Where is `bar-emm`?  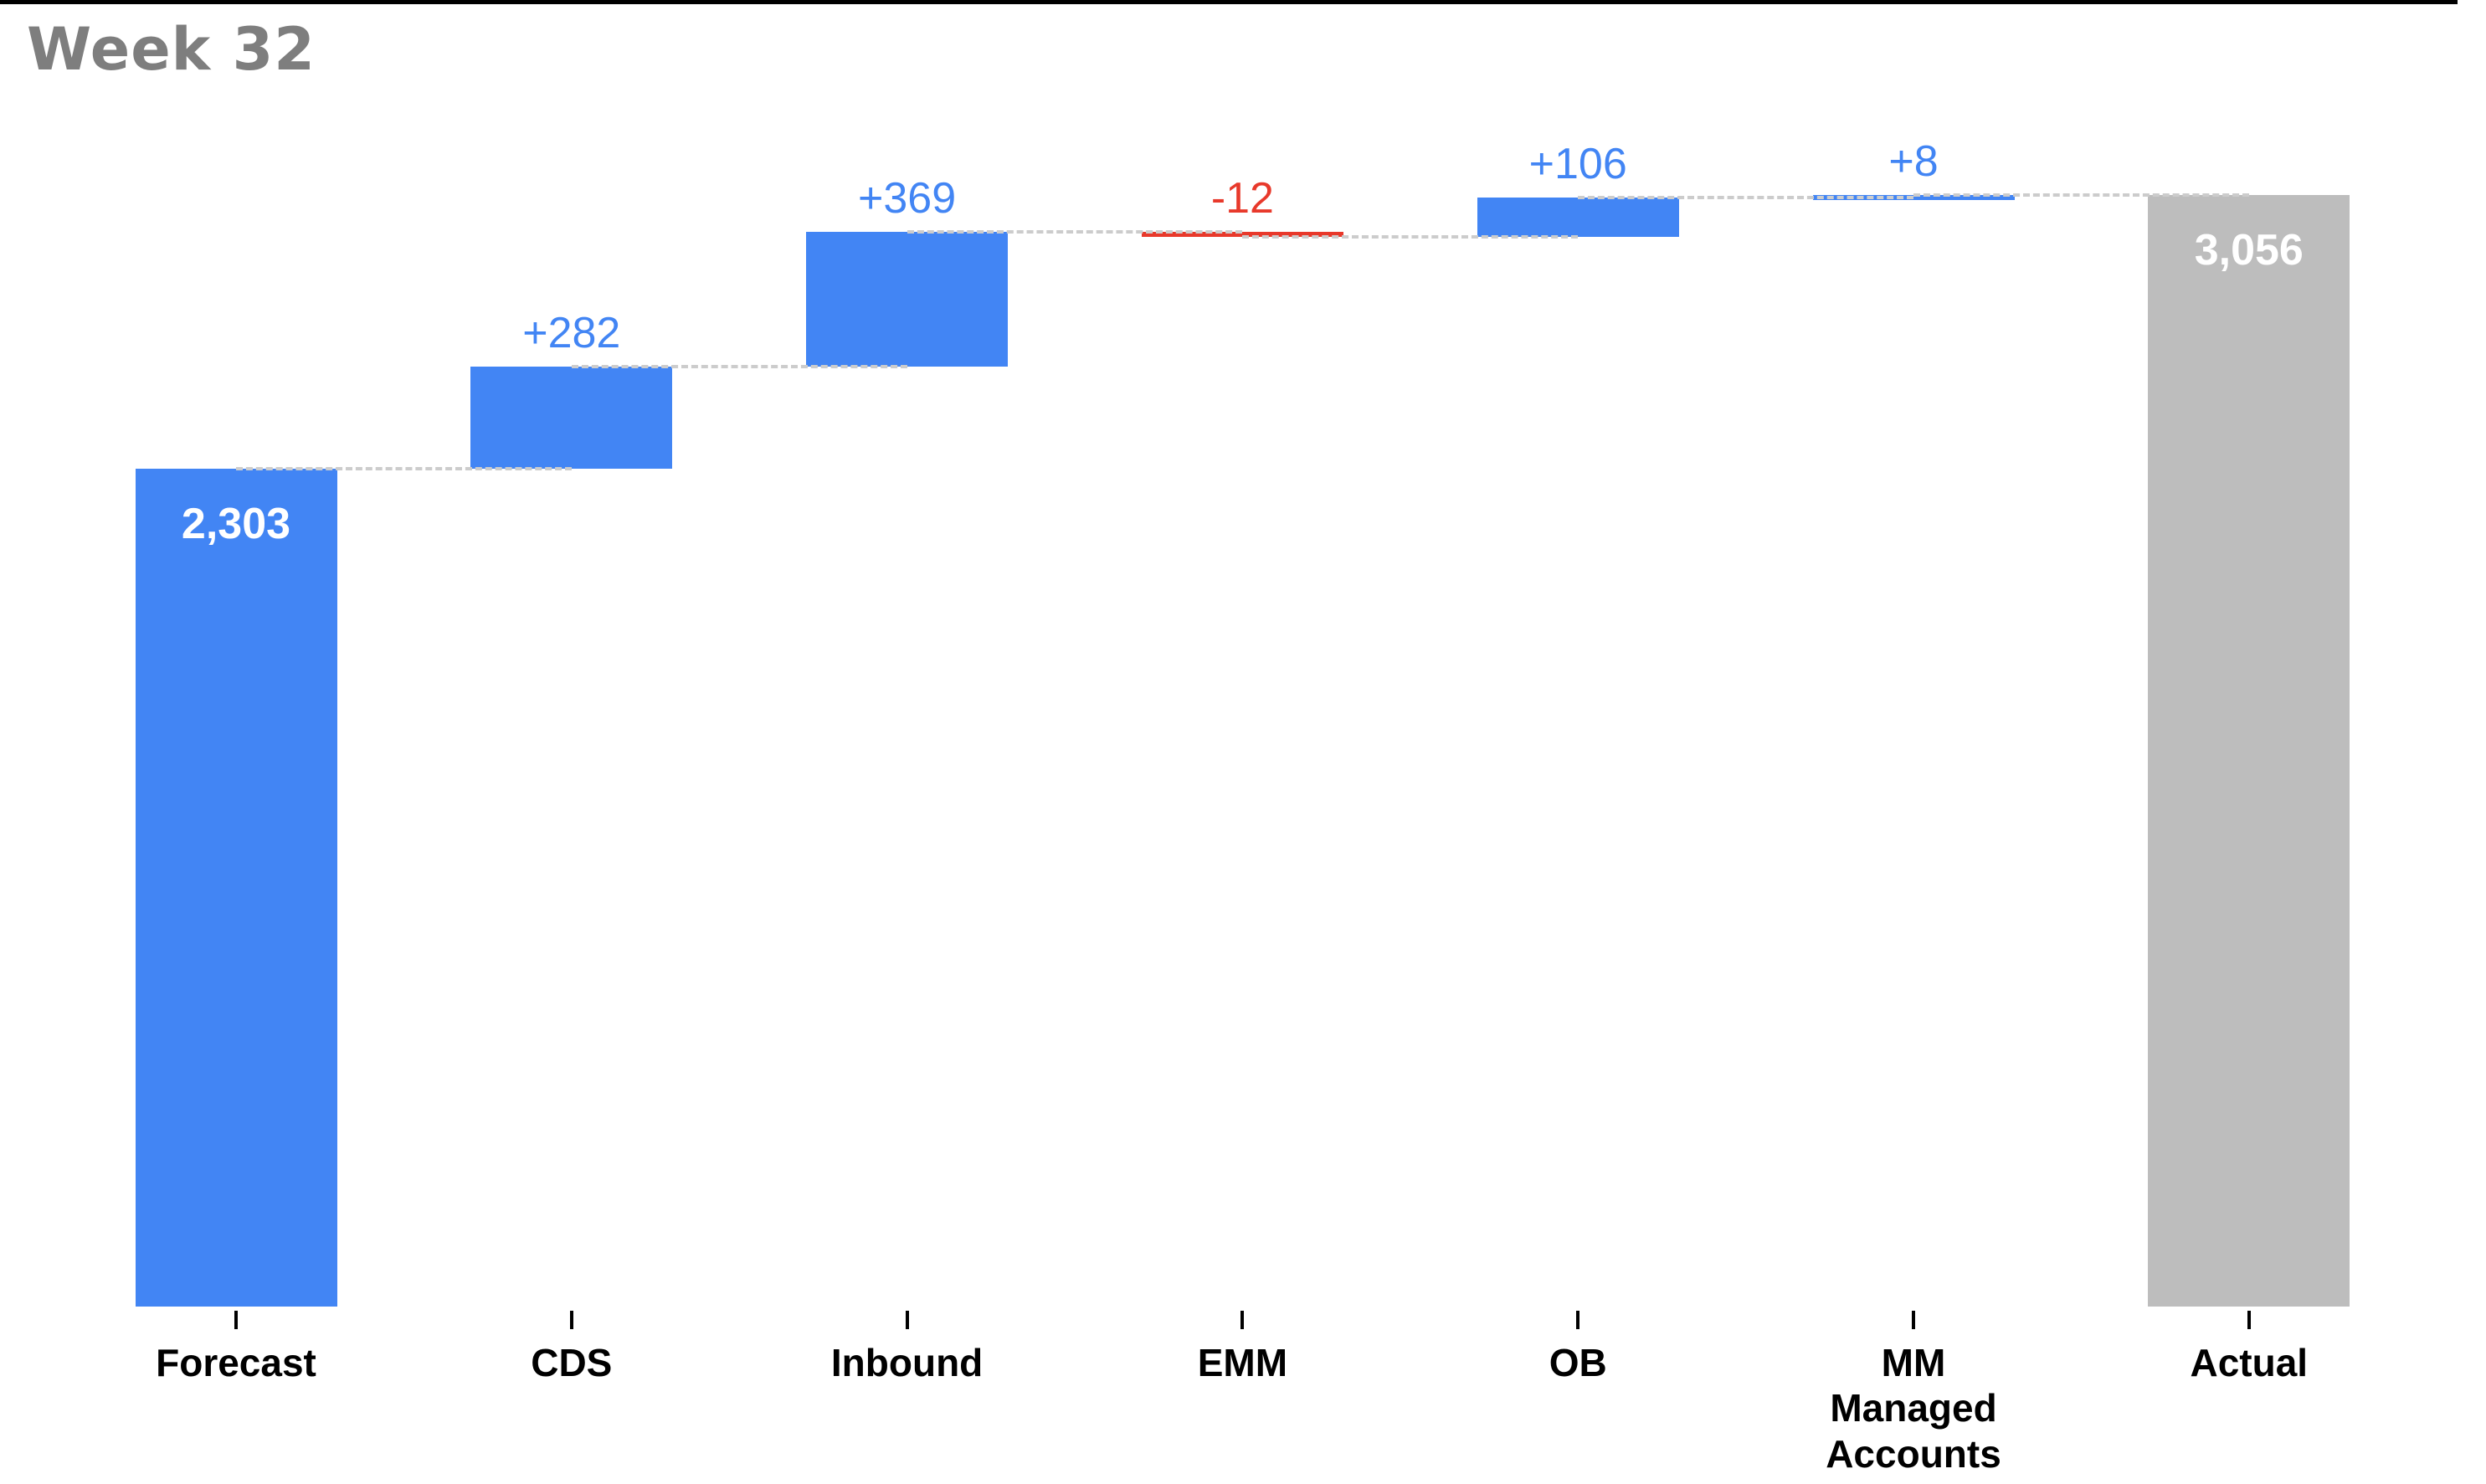 bar-emm is located at coordinates (1242, 235).